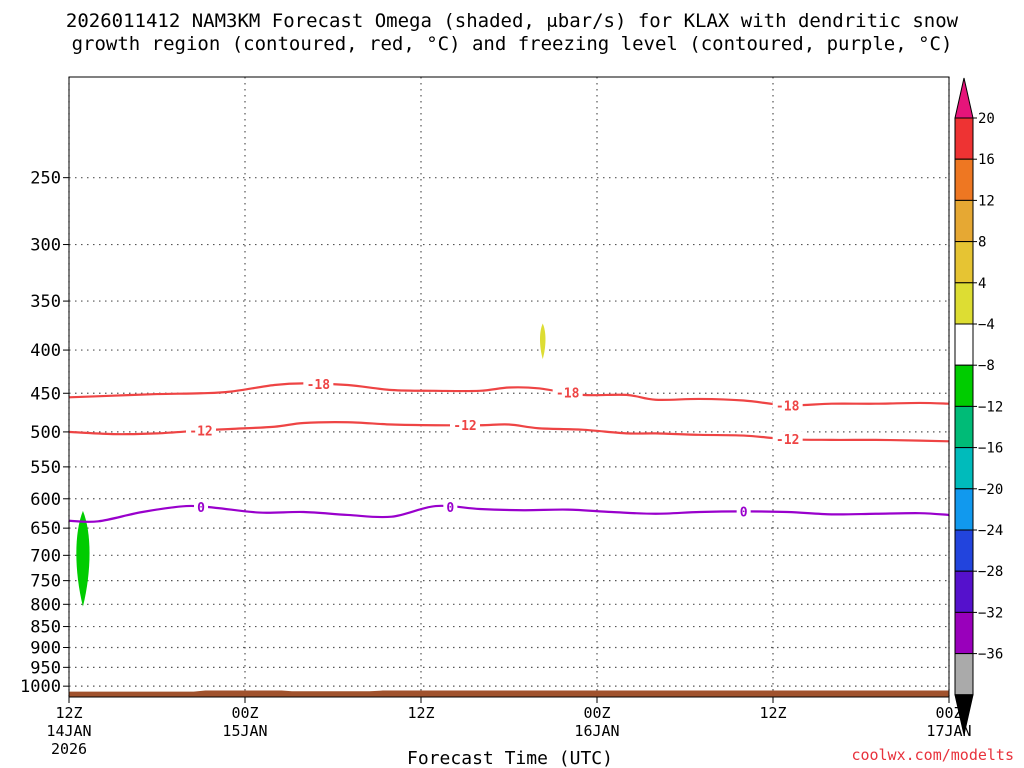  Describe the element at coordinates (986, 366) in the screenshot. I see `colorbar-label-6: −8` at that location.